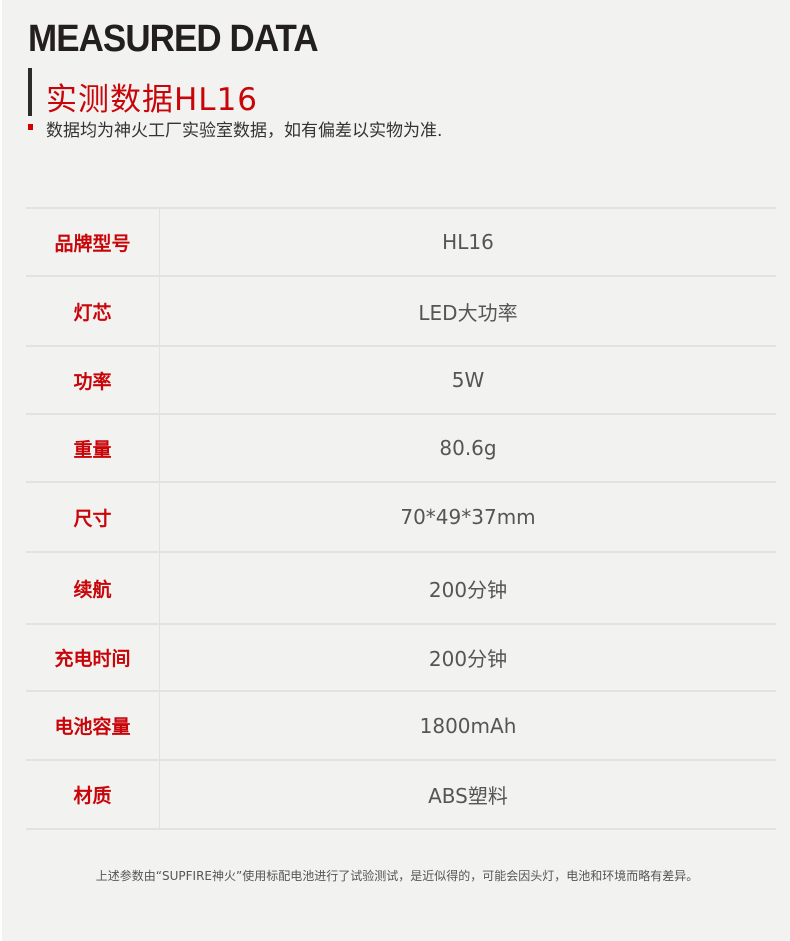 The height and width of the screenshot is (941, 790). Describe the element at coordinates (30, 127) in the screenshot. I see `bullet-square-icon` at that location.